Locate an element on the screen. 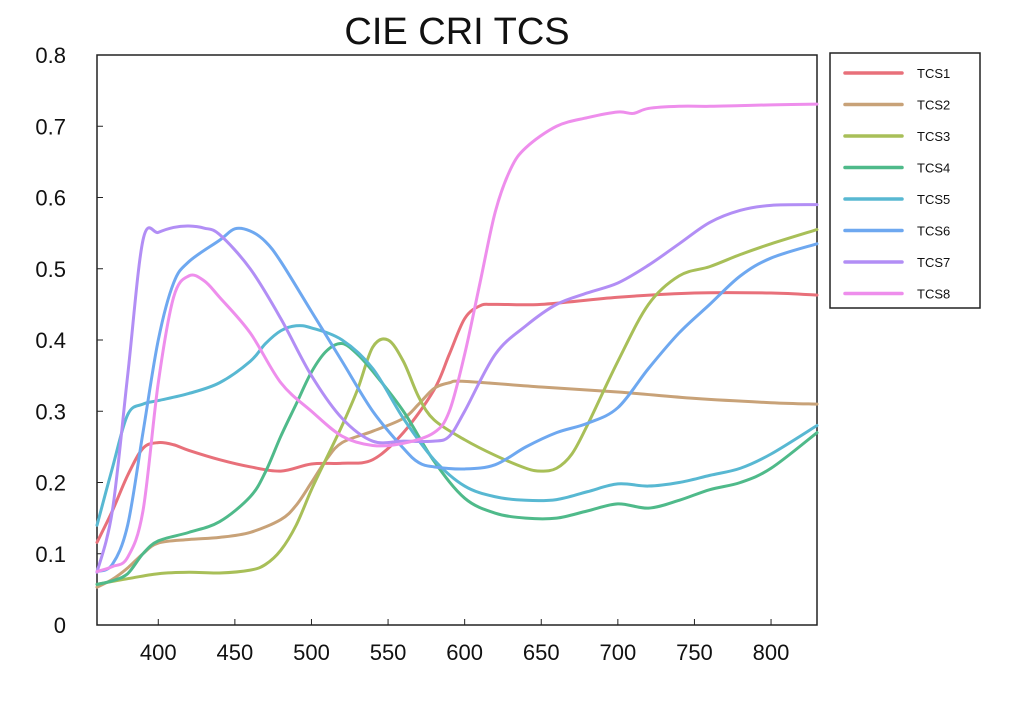 The image size is (1024, 708). legend: TCS1 TCS2 TCS3 TCS4 TCS5 TCS6 TCS7 TCS8 is located at coordinates (905, 180).